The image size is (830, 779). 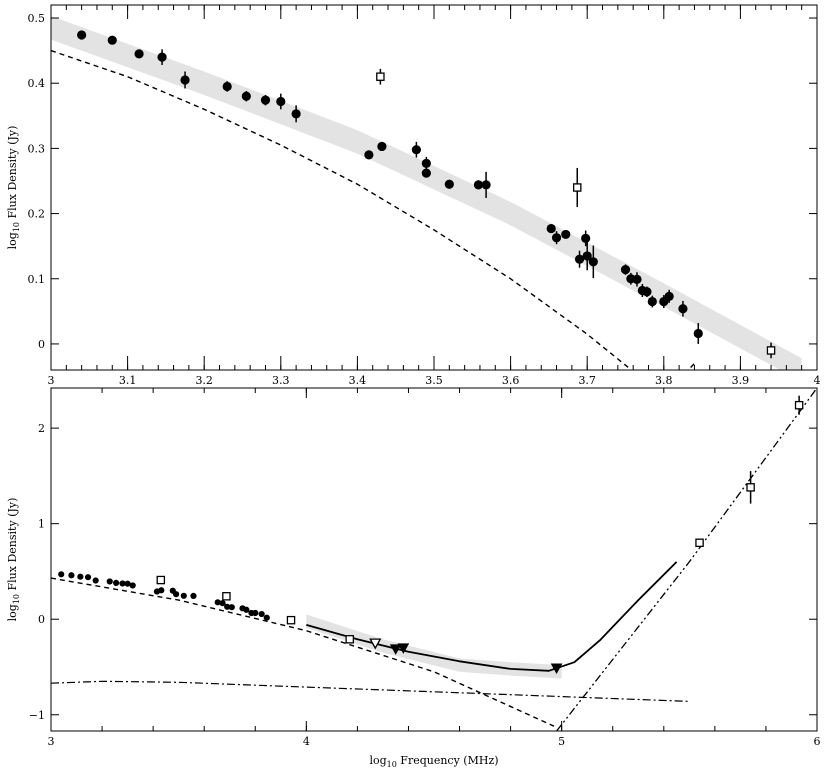 What do you see at coordinates (37, 715) in the screenshot?
I see `y-tick-label: −1` at bounding box center [37, 715].